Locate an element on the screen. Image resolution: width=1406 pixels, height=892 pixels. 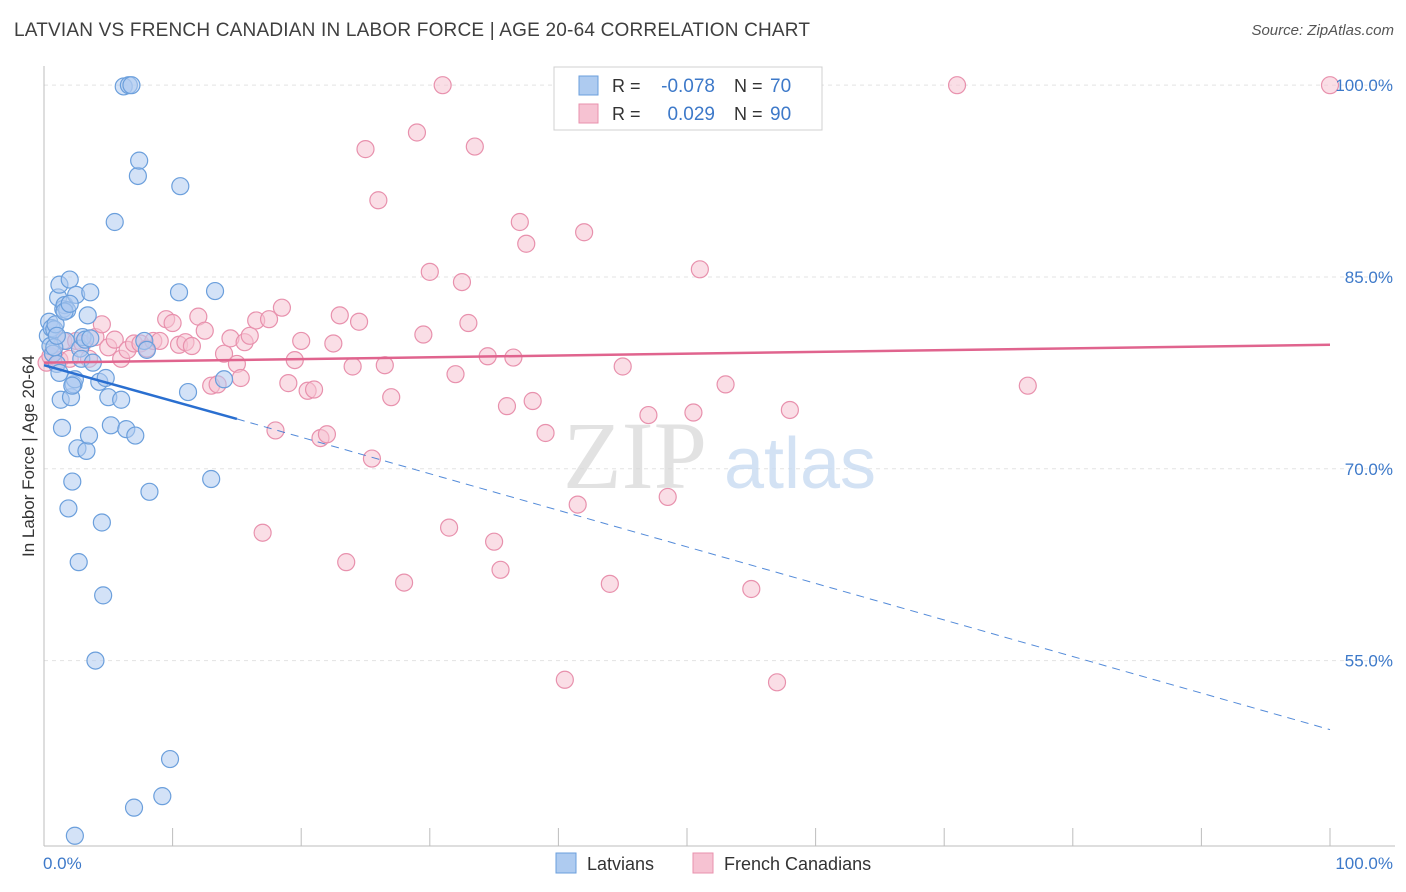
stats-swatch-french-canadians is located at coordinates (588, 113).